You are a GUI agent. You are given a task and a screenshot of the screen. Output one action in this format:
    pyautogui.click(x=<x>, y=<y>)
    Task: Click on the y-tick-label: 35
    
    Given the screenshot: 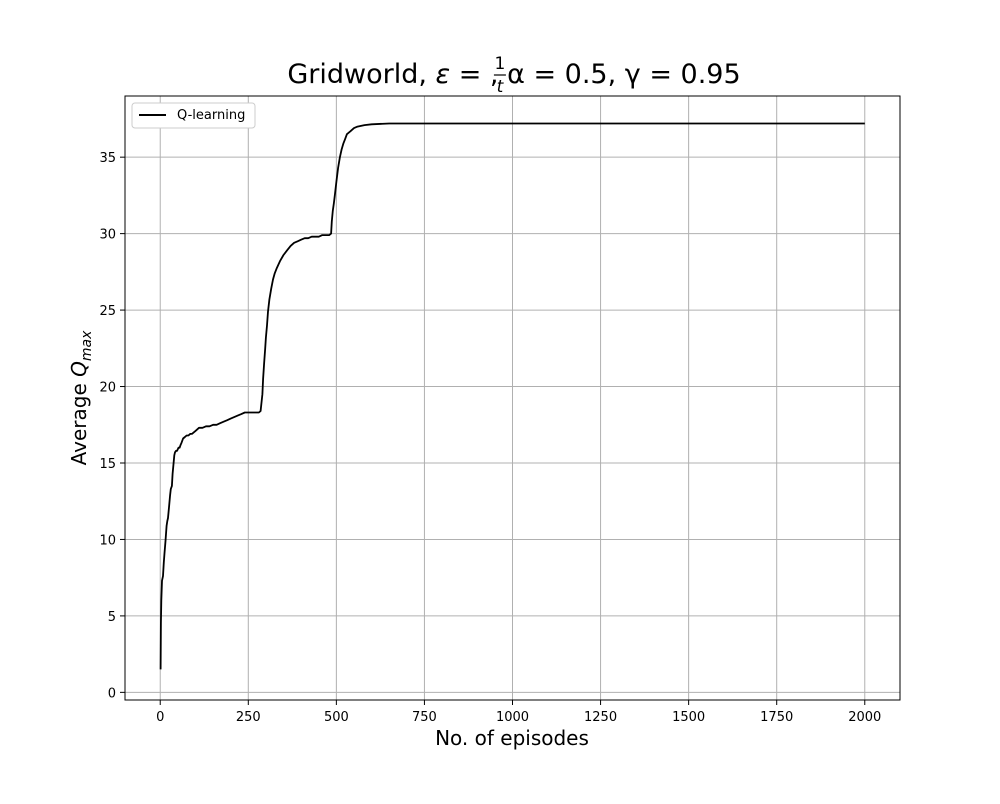 What is the action you would take?
    pyautogui.click(x=107, y=158)
    